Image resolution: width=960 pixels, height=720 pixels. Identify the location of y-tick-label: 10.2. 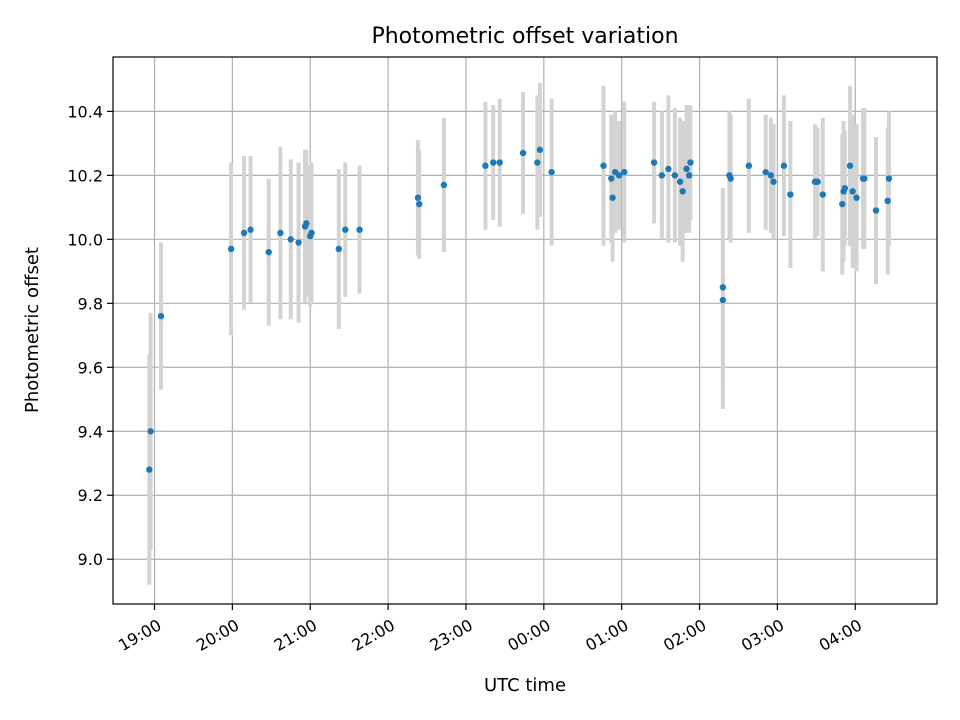
(85, 175).